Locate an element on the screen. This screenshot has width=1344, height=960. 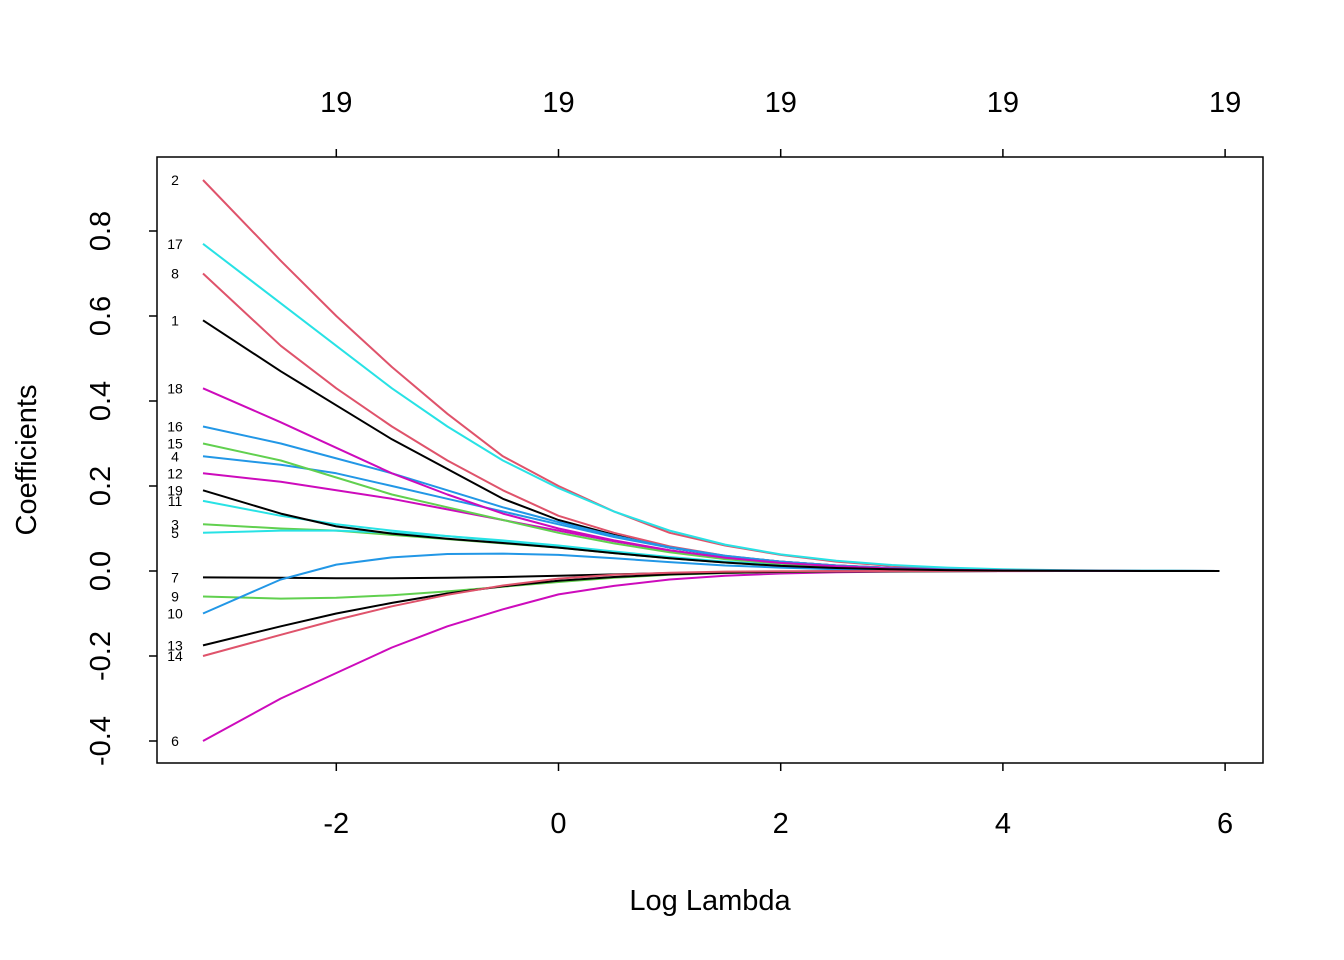
y-tick-label: 0.4 is located at coordinates (101, 401).